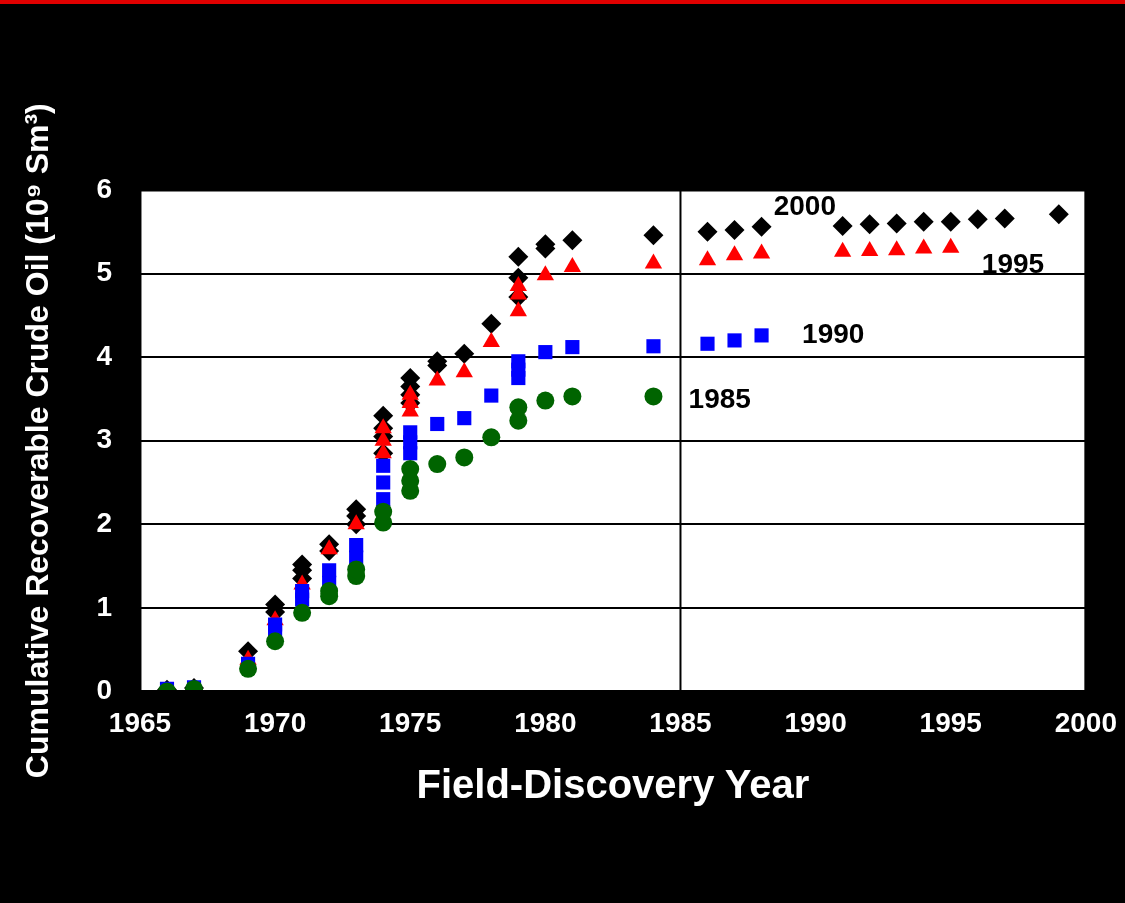 This screenshot has width=1125, height=903. What do you see at coordinates (719, 399) in the screenshot?
I see `series-label: 1985` at bounding box center [719, 399].